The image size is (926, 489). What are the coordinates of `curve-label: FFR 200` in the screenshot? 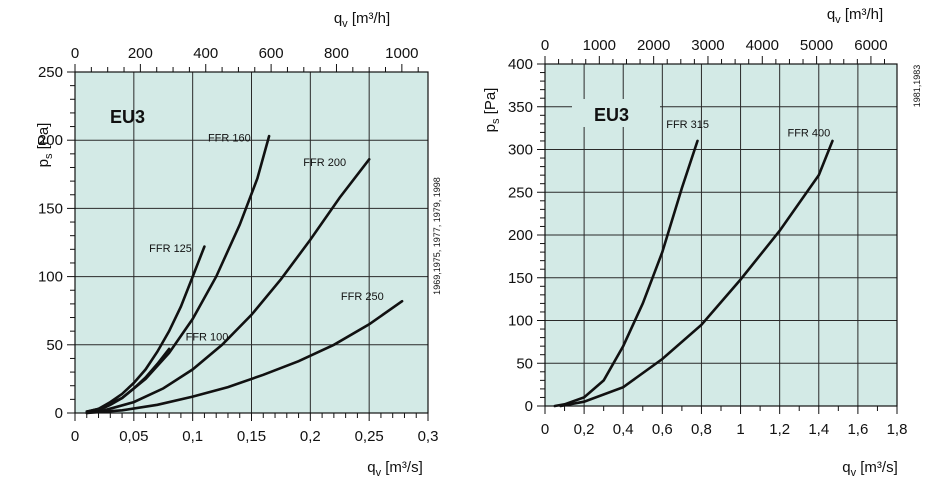 It's located at (324, 163).